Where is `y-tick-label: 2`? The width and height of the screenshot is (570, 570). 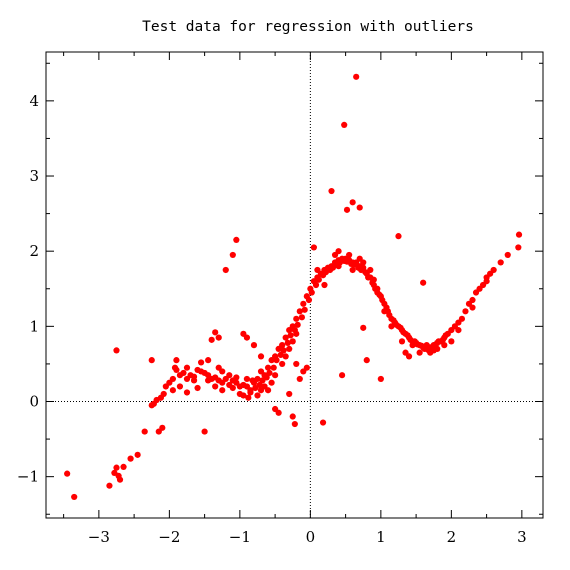
y-tick-label: 2 is located at coordinates (34, 251).